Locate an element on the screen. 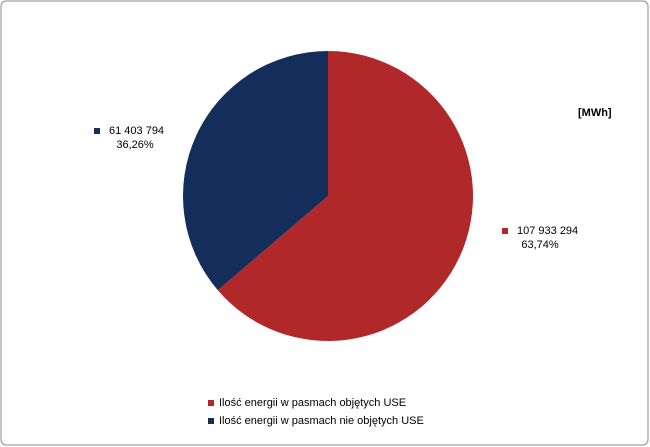 This screenshot has width=650, height=447. pie-slice is located at coordinates (255, 171).